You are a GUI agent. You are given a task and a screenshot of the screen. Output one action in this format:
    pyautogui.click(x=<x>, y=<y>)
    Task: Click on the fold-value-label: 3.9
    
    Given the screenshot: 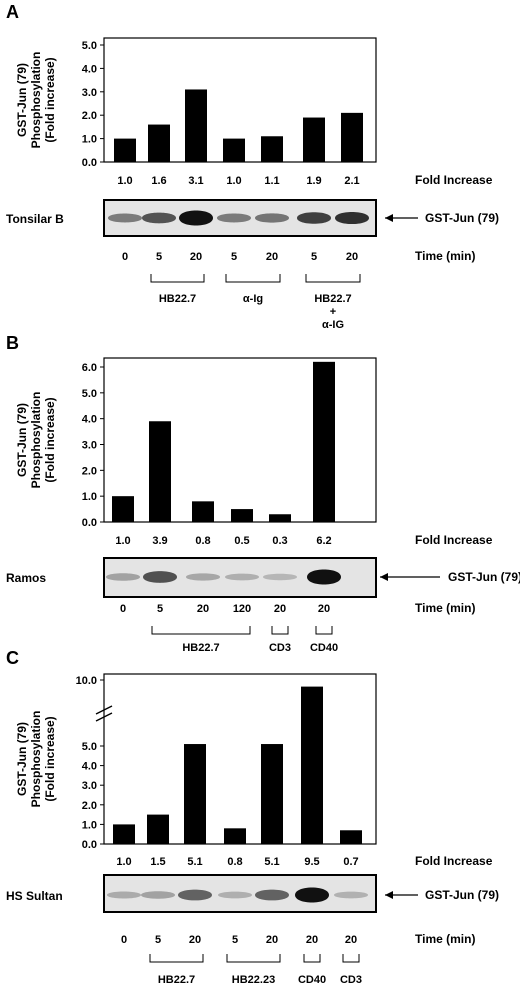 What is the action you would take?
    pyautogui.click(x=159, y=541)
    